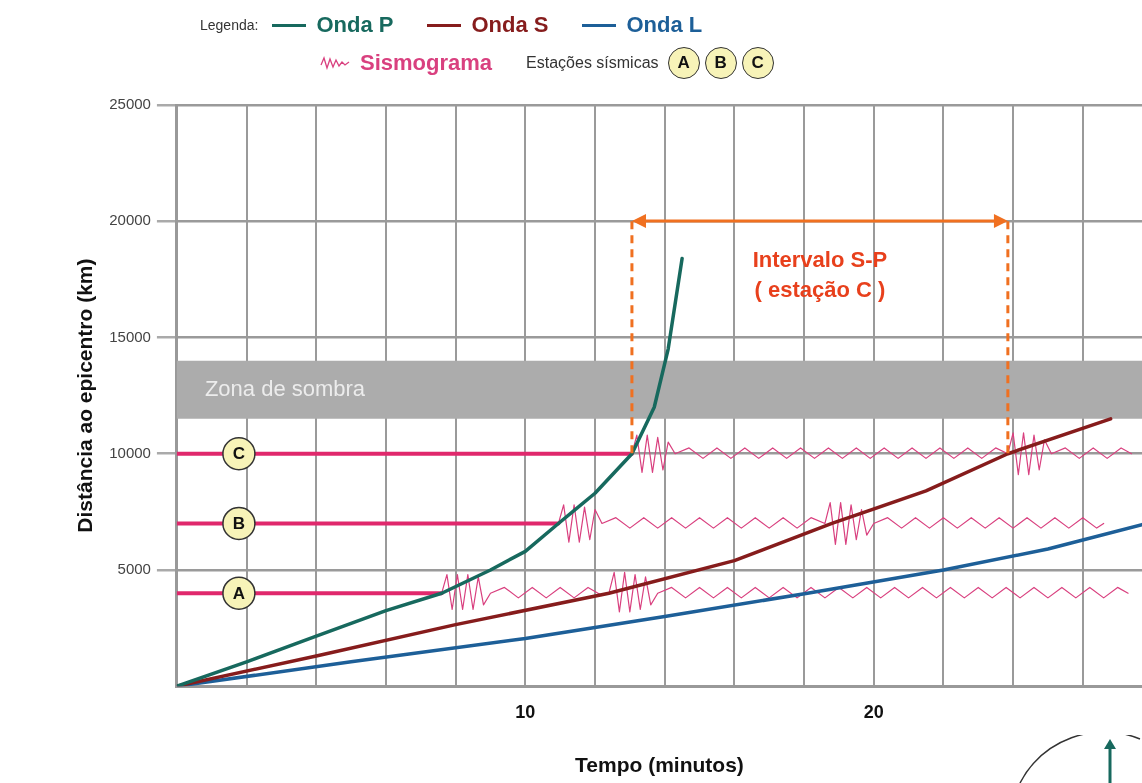  What do you see at coordinates (130, 452) in the screenshot?
I see `y-tick-label: 10000` at bounding box center [130, 452].